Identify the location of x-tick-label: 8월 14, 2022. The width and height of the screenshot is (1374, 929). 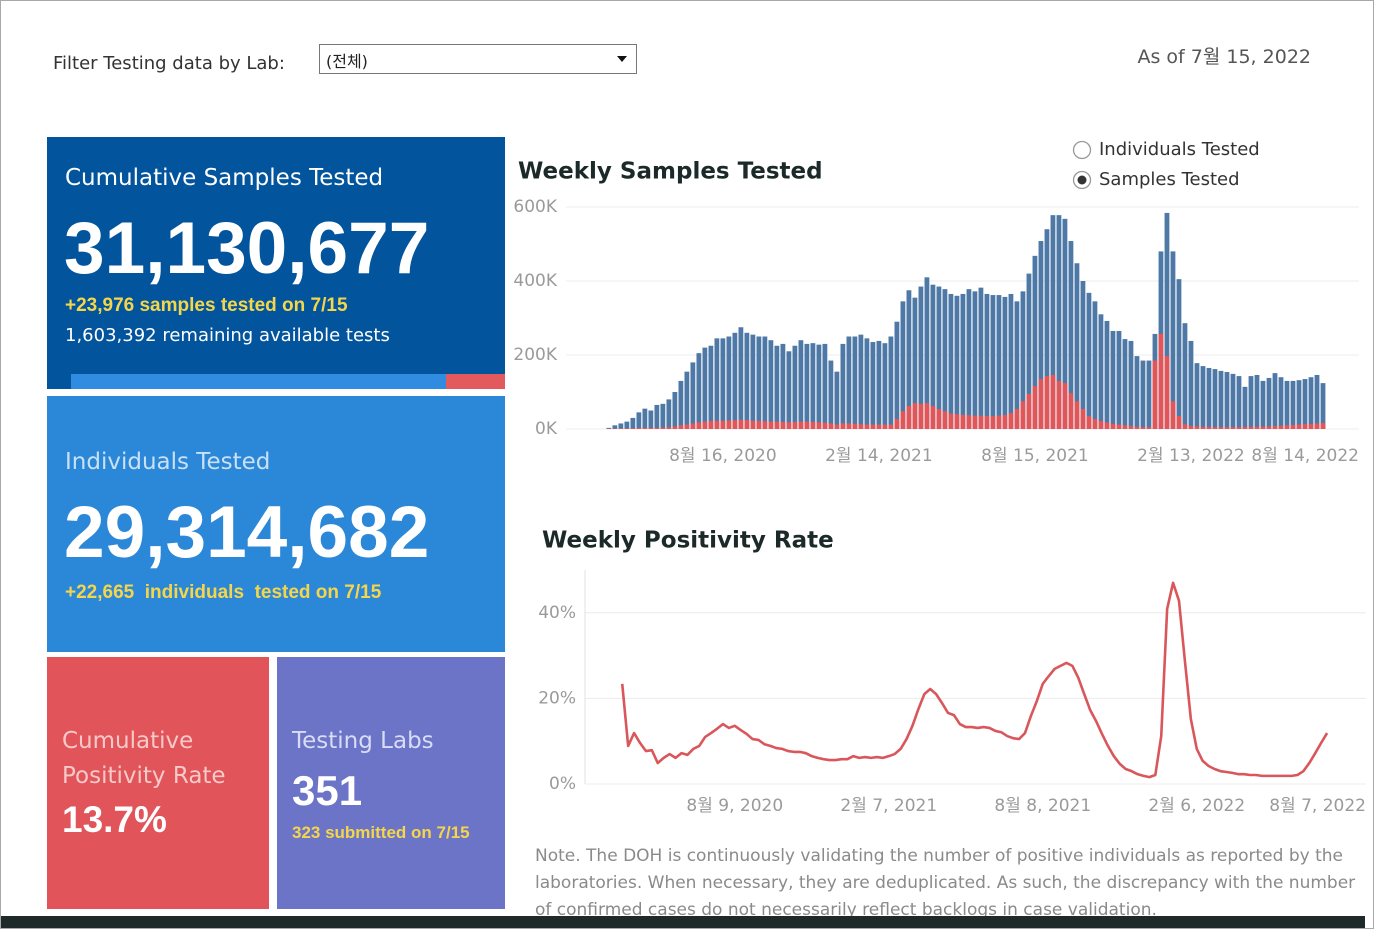
(1305, 456).